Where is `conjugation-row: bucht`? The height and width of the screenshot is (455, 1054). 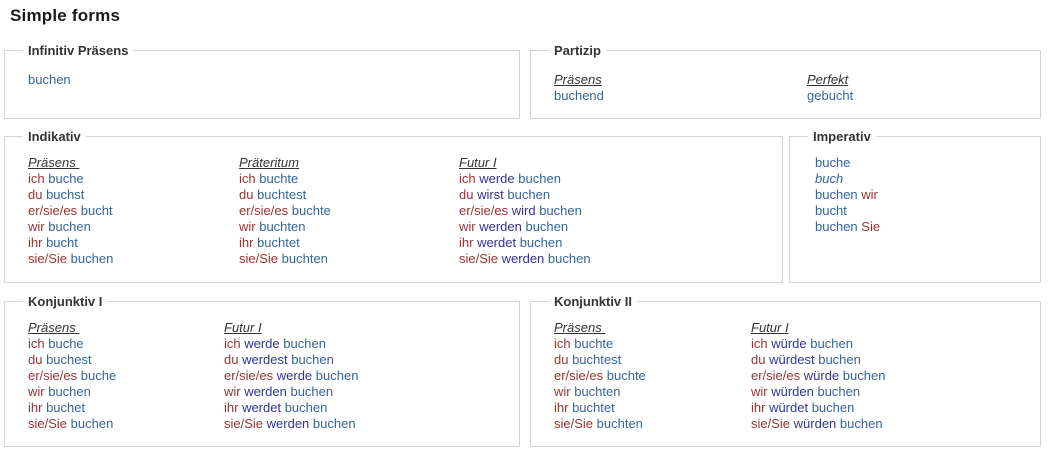
conjugation-row: bucht is located at coordinates (847, 211).